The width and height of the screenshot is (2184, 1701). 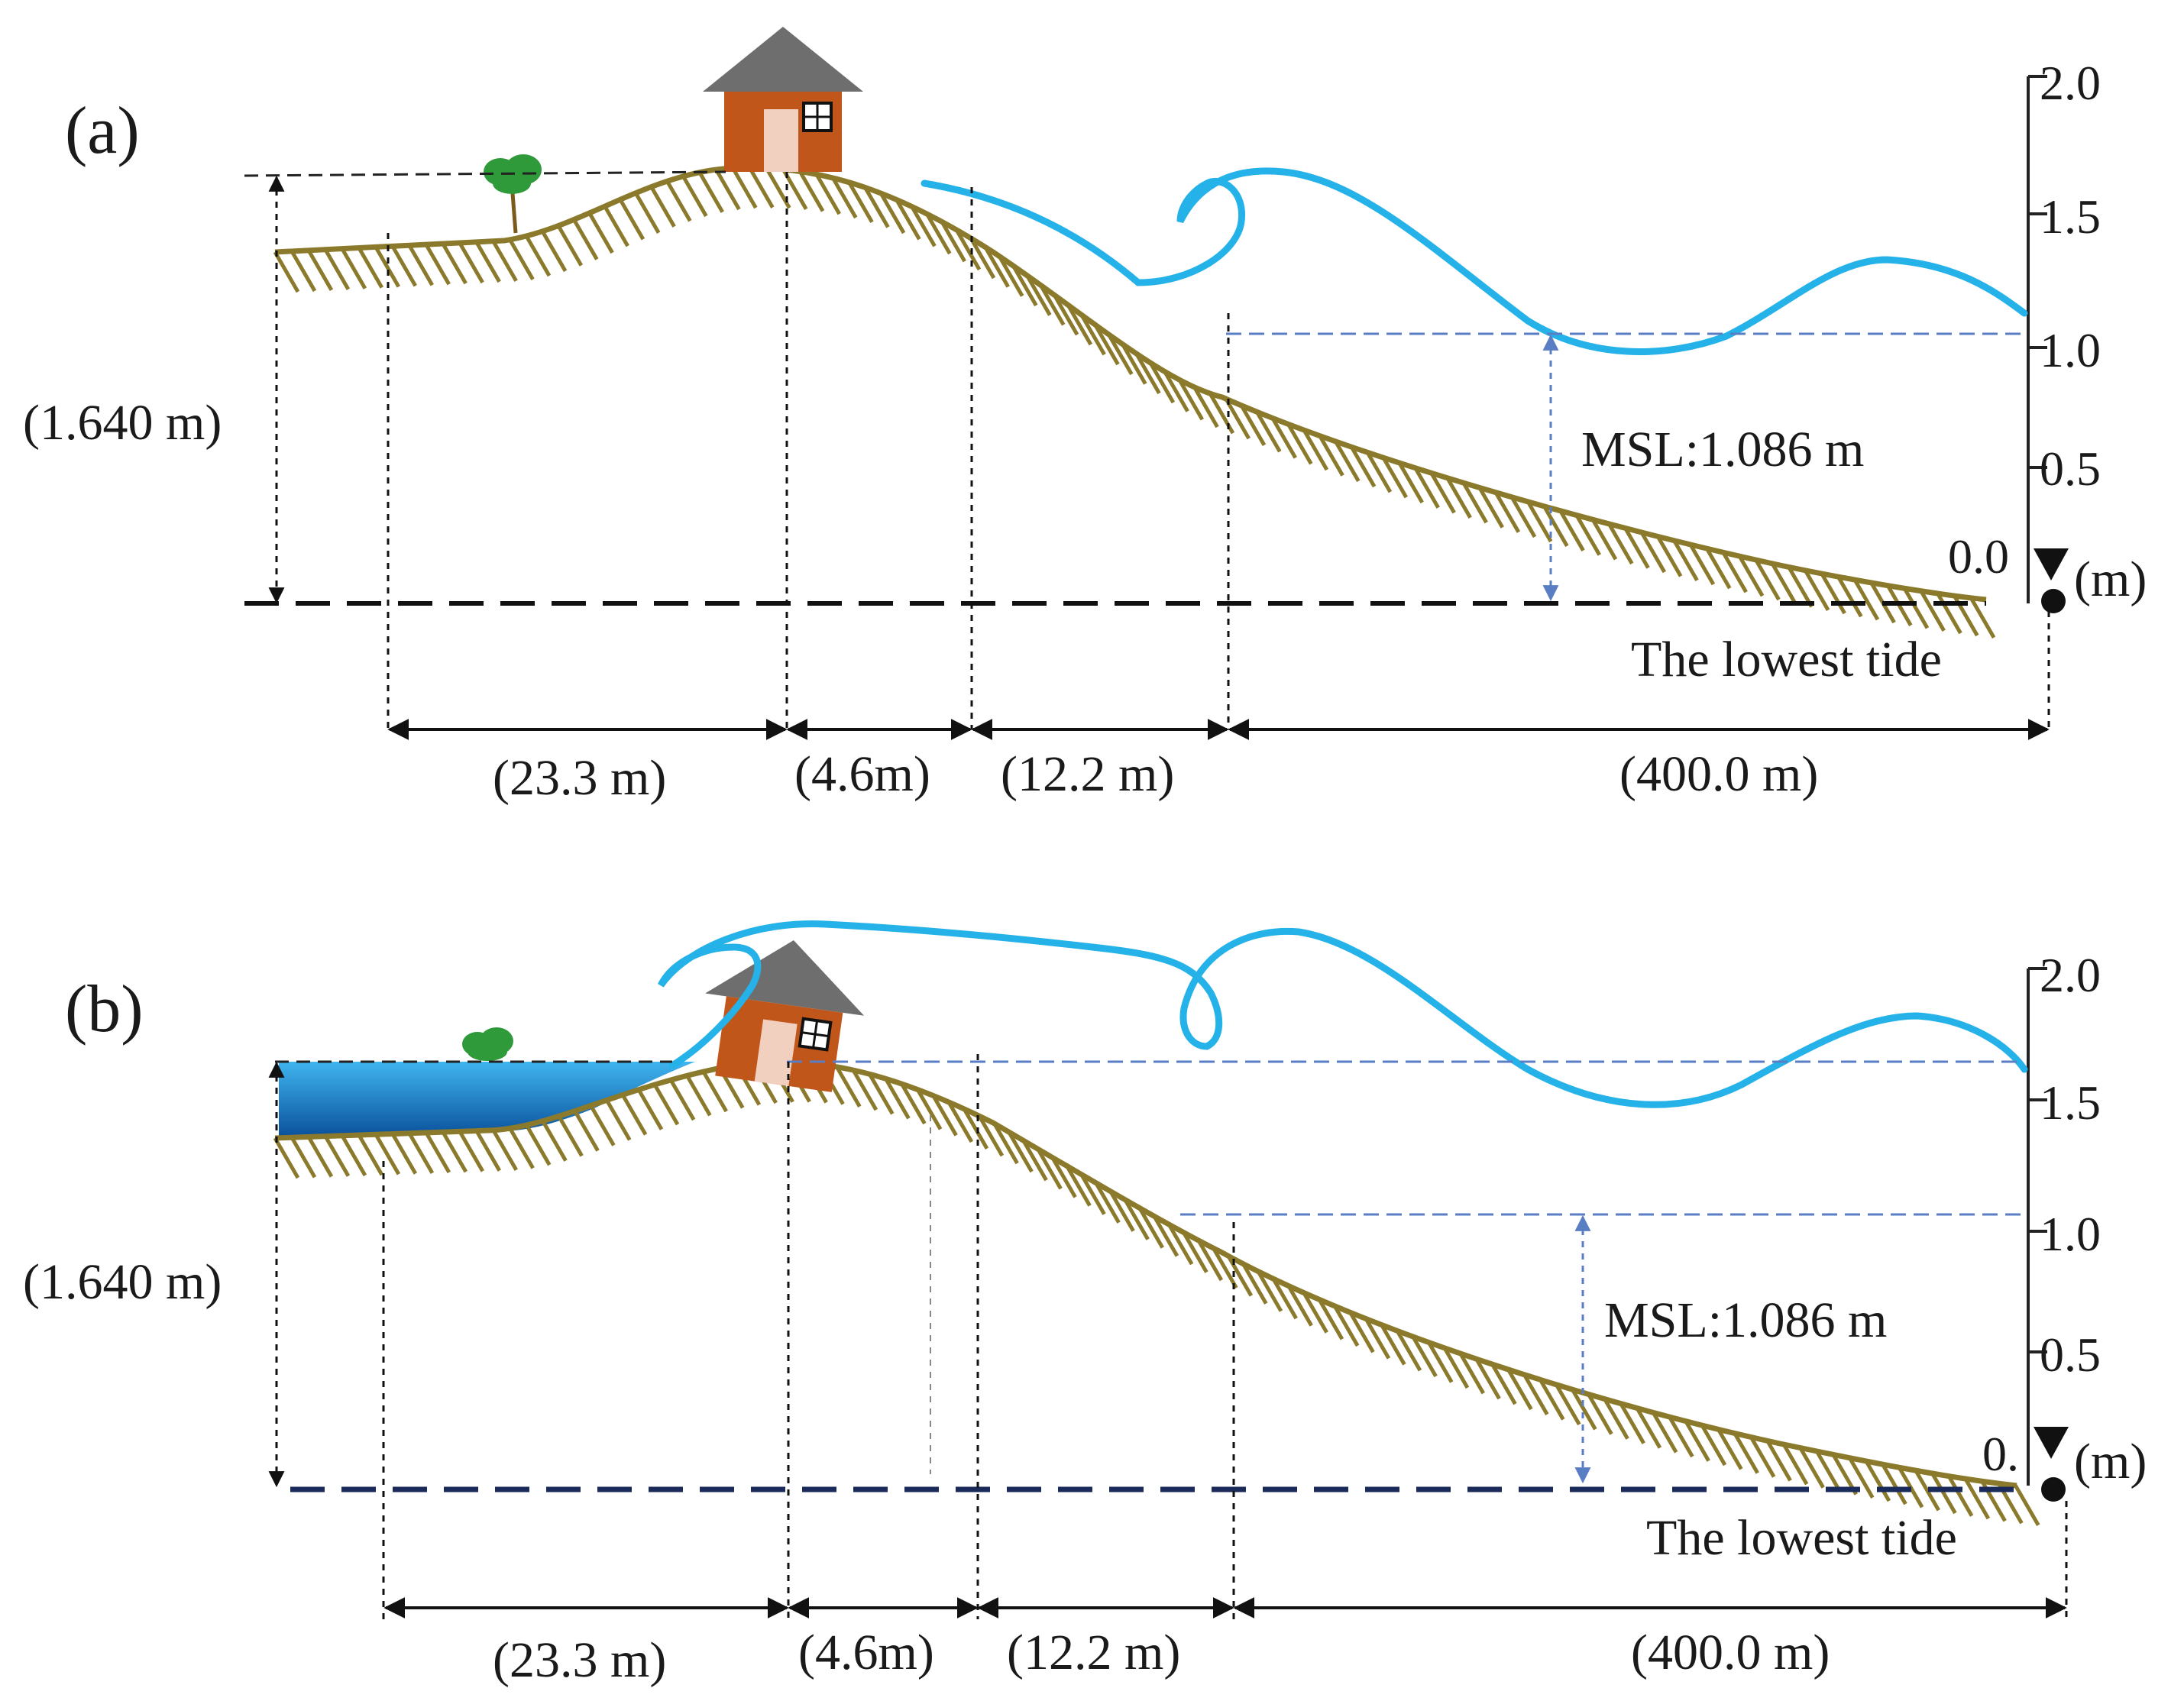 I want to click on panel-a-tick-0-5: 0.5, so click(x=2071, y=468).